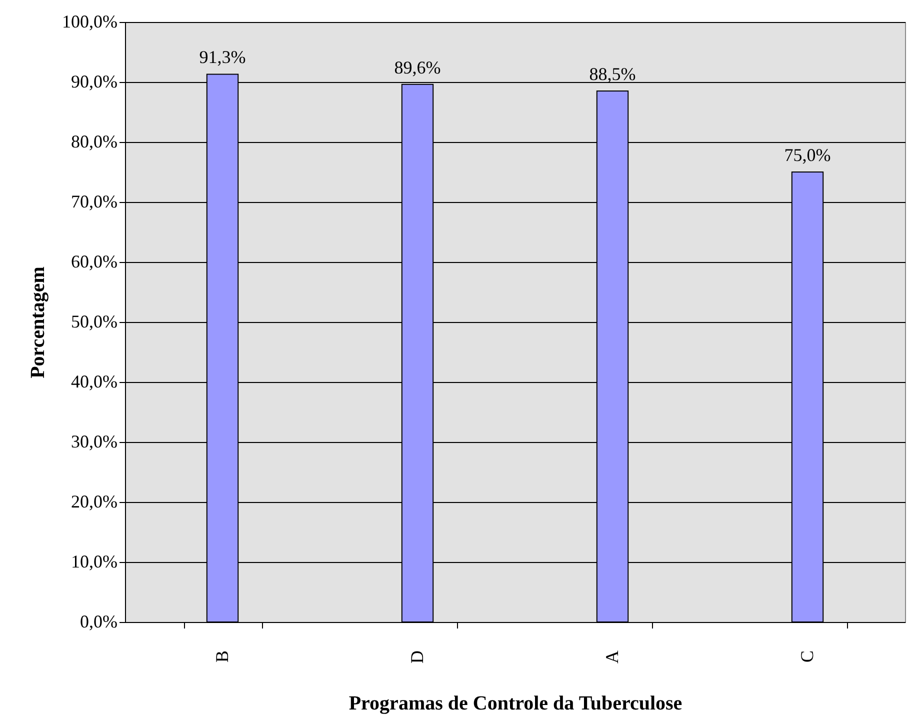 This screenshot has height=716, width=907. I want to click on x-tick-label: A, so click(612, 657).